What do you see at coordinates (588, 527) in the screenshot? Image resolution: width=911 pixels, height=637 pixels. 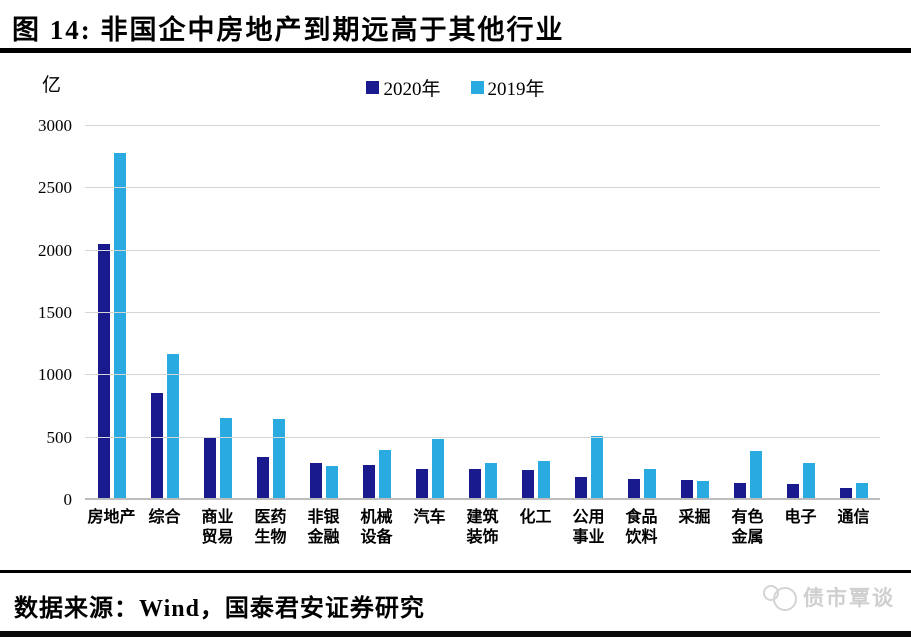 I see `x-tick-label: 公用 事业` at bounding box center [588, 527].